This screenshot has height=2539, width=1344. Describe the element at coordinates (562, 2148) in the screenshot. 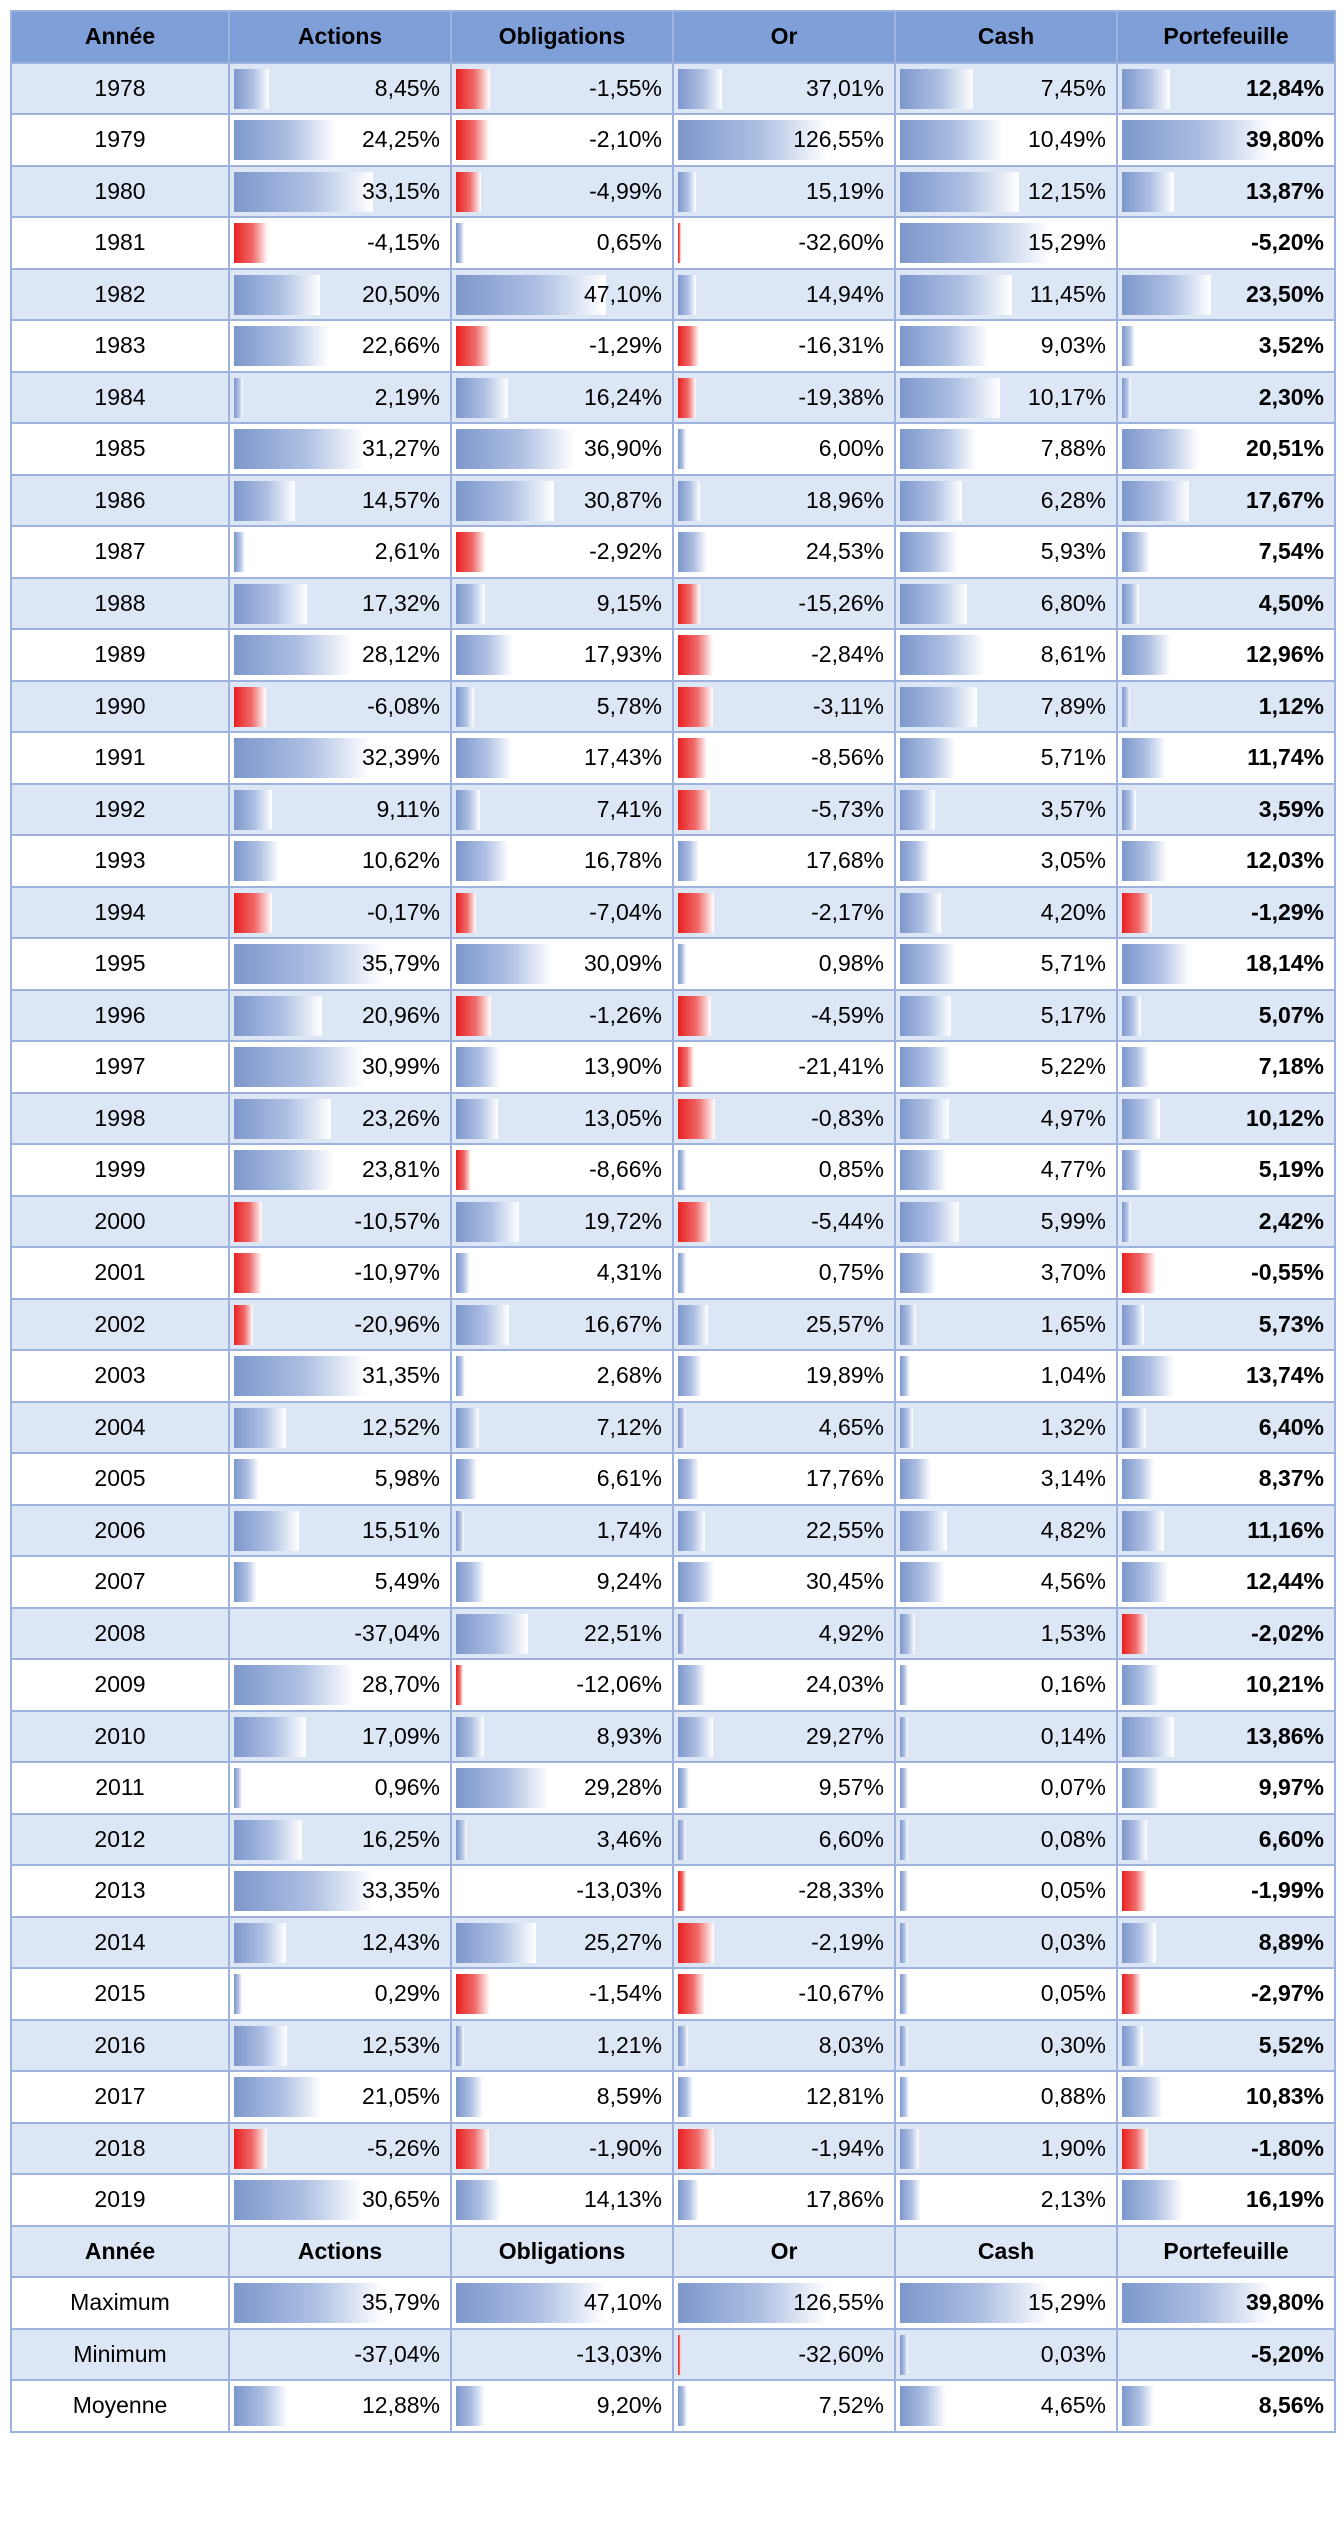

I see `obligations-cell: -1,90%` at that location.